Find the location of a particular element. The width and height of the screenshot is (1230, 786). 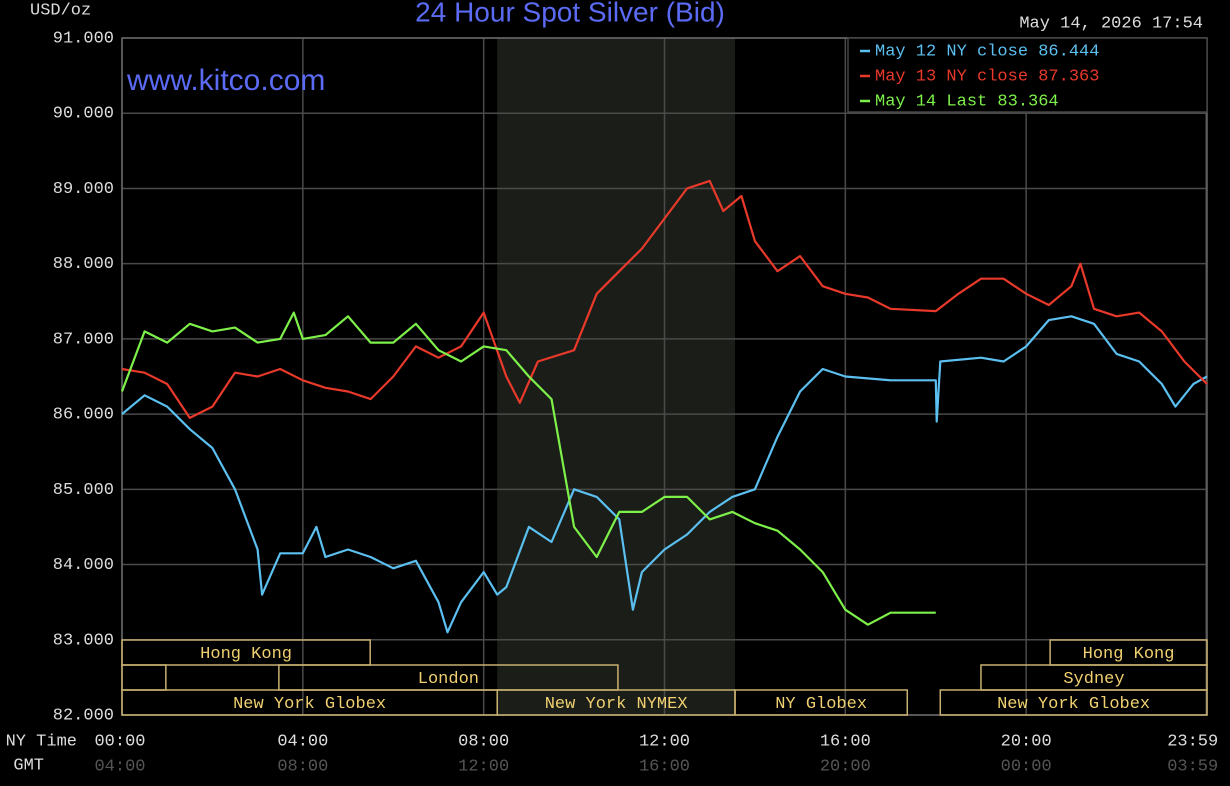

x2-tick-label: 12:00 is located at coordinates (483, 766).